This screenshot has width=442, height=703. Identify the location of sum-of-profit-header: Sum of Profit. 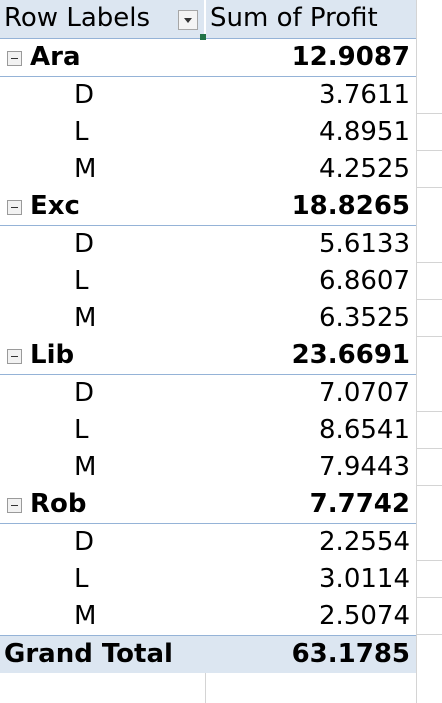
(294, 18).